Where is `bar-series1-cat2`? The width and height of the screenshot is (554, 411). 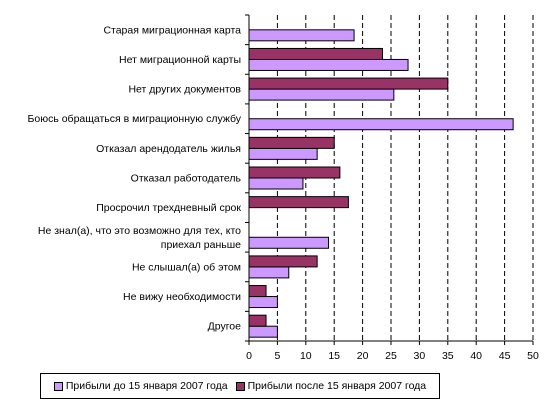 bar-series1-cat2 is located at coordinates (328, 64).